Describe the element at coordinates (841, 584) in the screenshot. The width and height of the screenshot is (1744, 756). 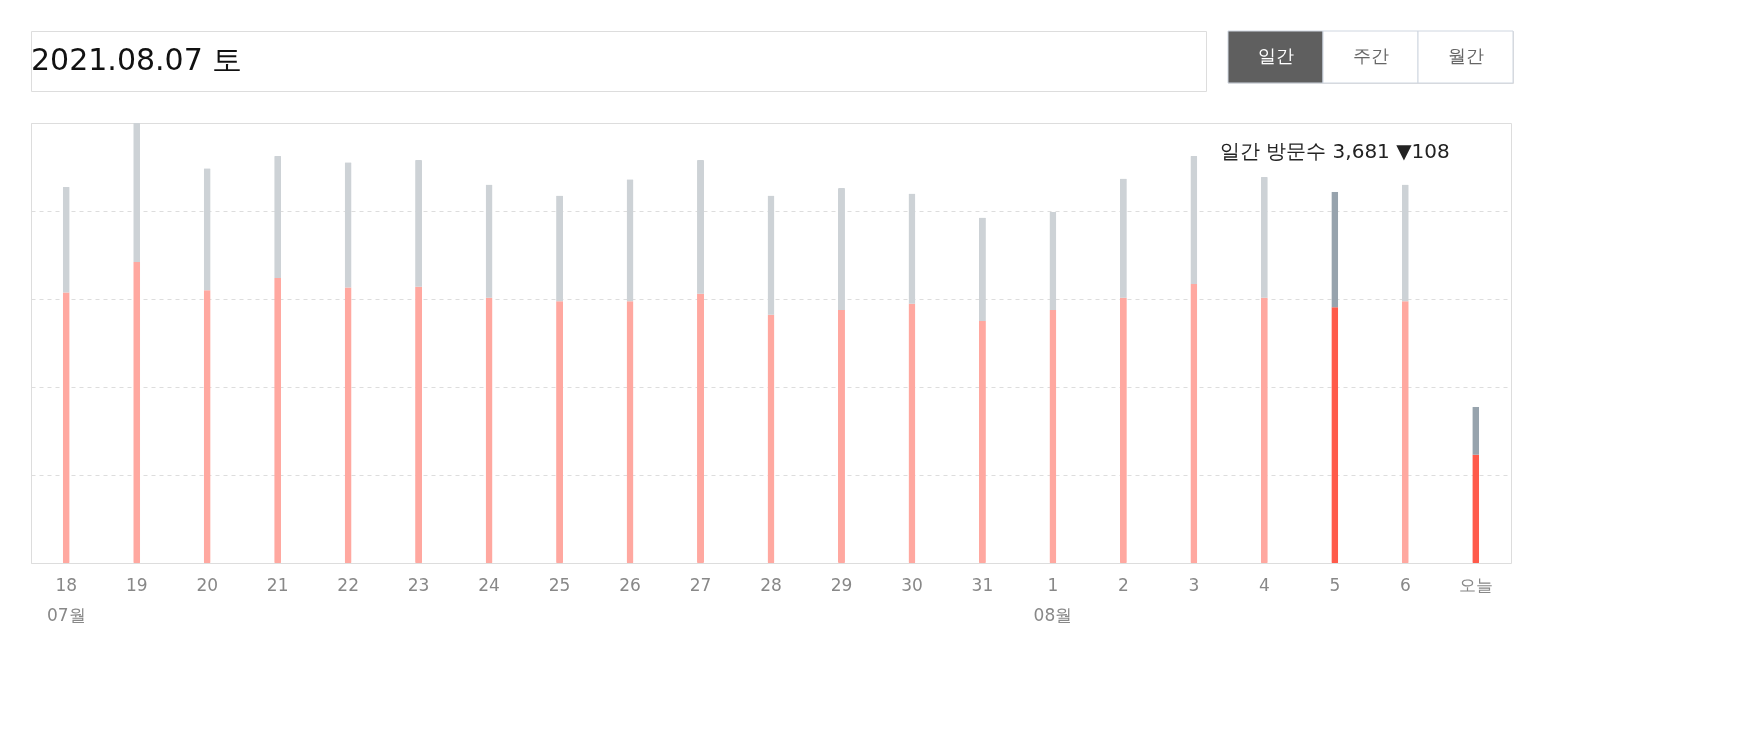
I see `x-tick-label: 29` at that location.